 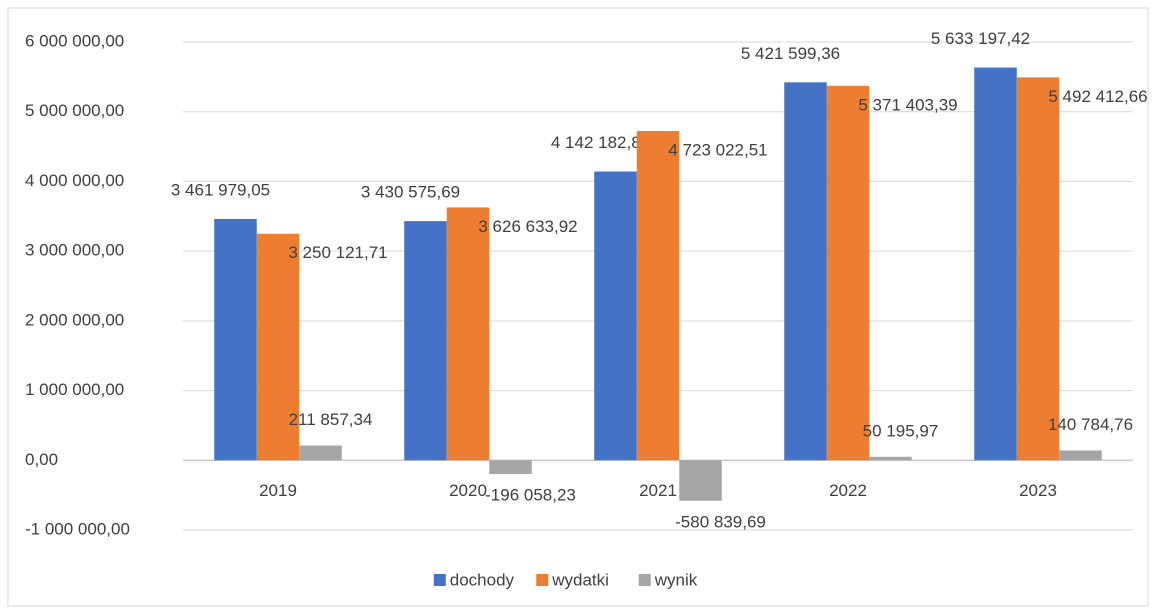 I want to click on legend-label: dochody, so click(x=482, y=579).